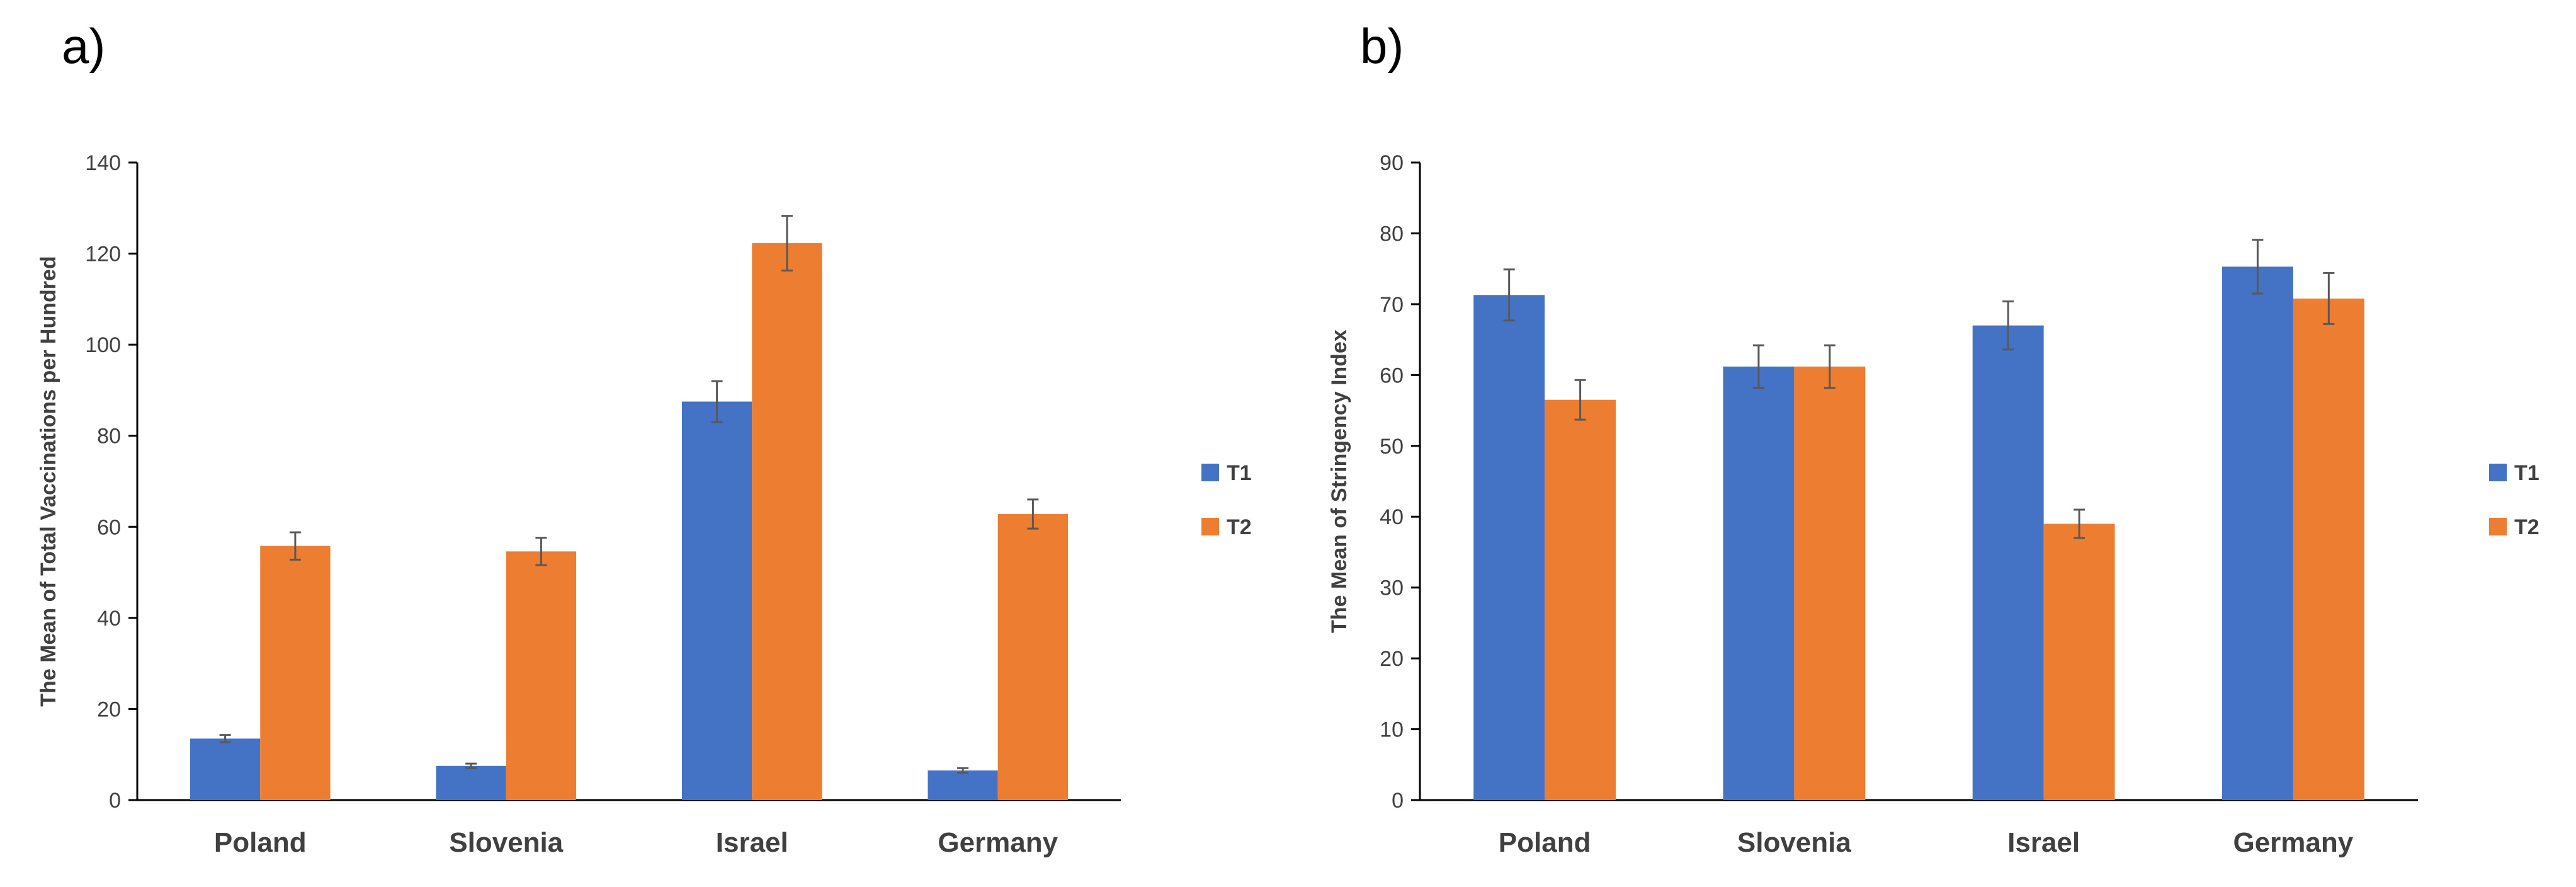 The width and height of the screenshot is (2576, 887). What do you see at coordinates (1392, 588) in the screenshot?
I see `y-tick-label: 30` at bounding box center [1392, 588].